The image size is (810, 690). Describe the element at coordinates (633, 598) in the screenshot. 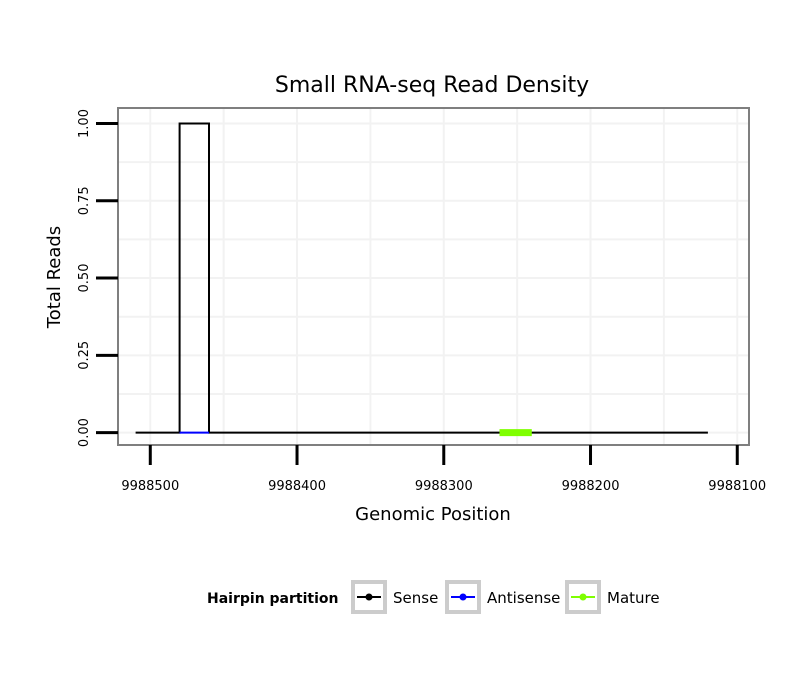

I see `legend-label: Mature` at that location.